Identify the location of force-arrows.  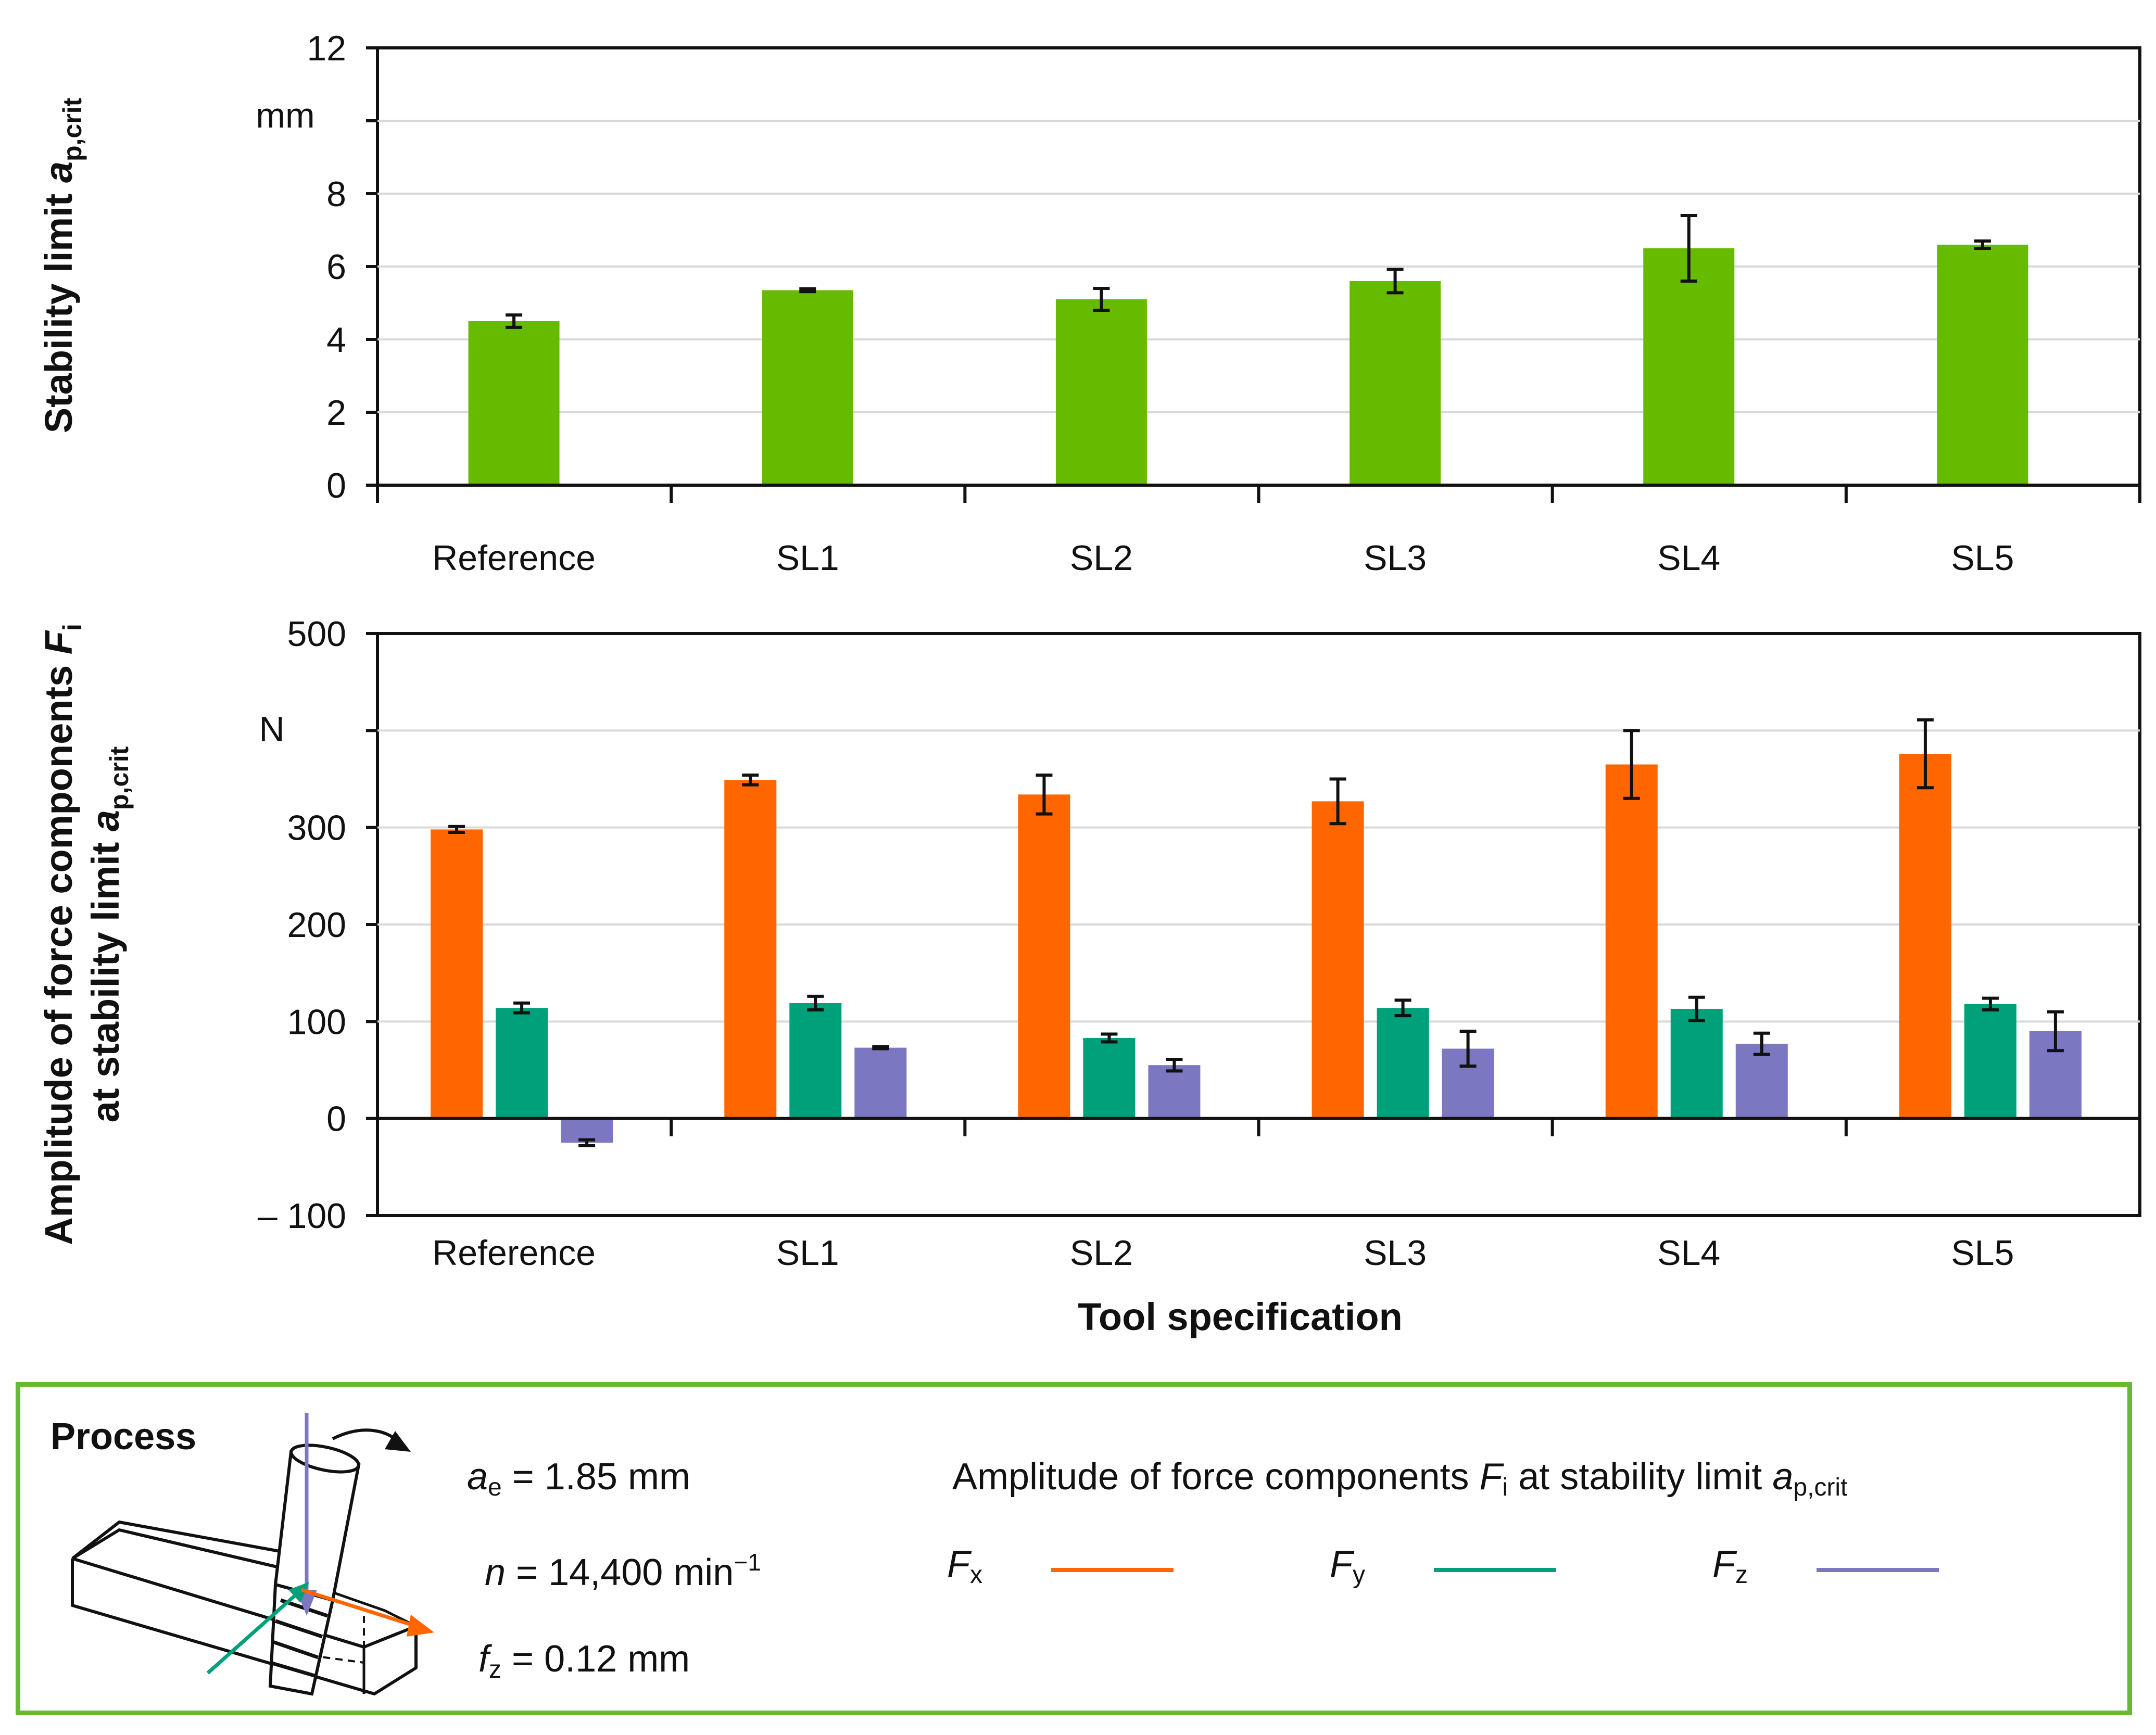
(320, 1544).